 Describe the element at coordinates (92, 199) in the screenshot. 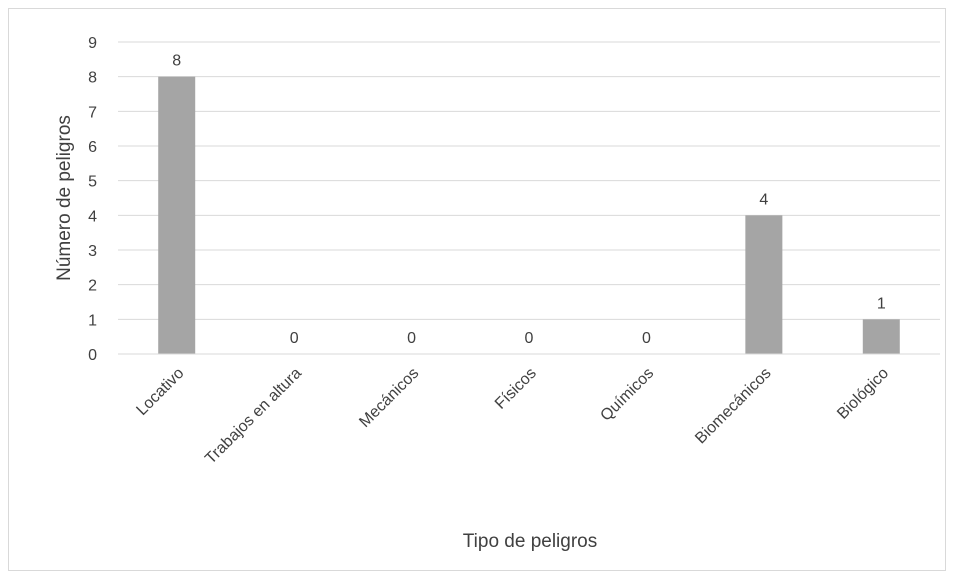

I see `y-axis-ticks: 0 1 2 3 4 5 6 7 8 9` at that location.